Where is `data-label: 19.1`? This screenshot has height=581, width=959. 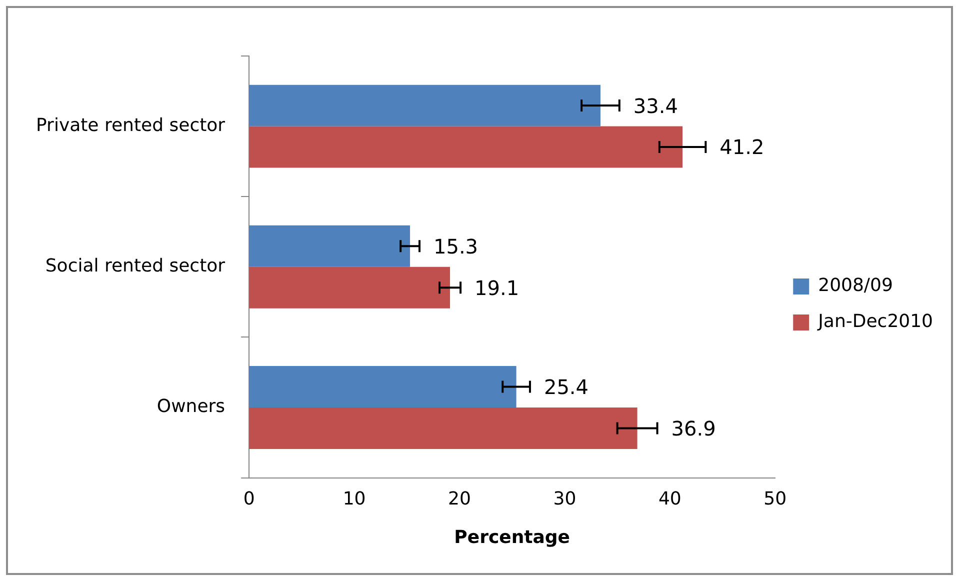 data-label: 19.1 is located at coordinates (497, 288).